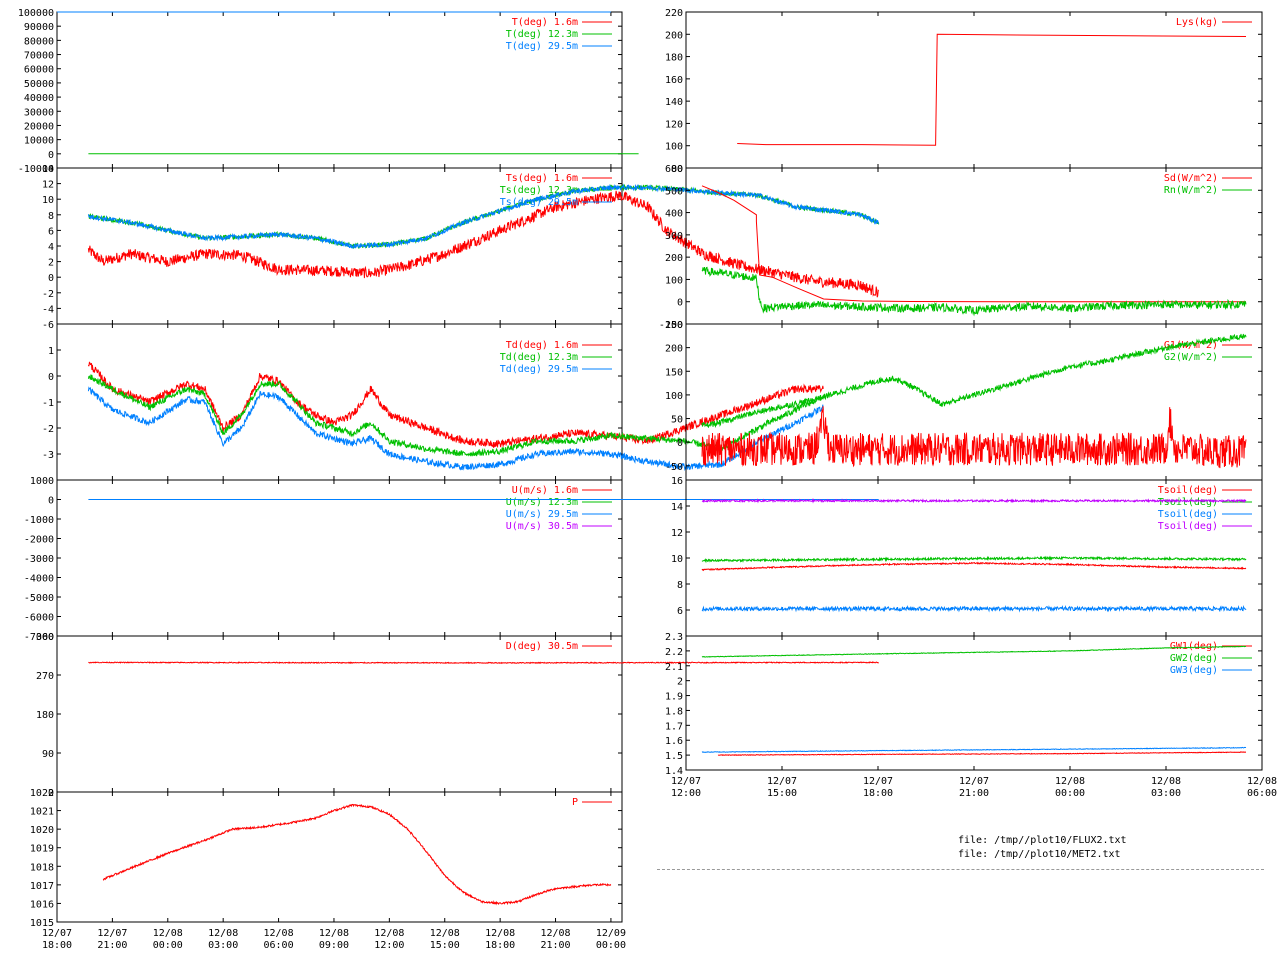 This screenshot has height=960, width=1280. Describe the element at coordinates (542, 502) in the screenshot. I see `legend-label: U(m/s) 12.3m` at that location.